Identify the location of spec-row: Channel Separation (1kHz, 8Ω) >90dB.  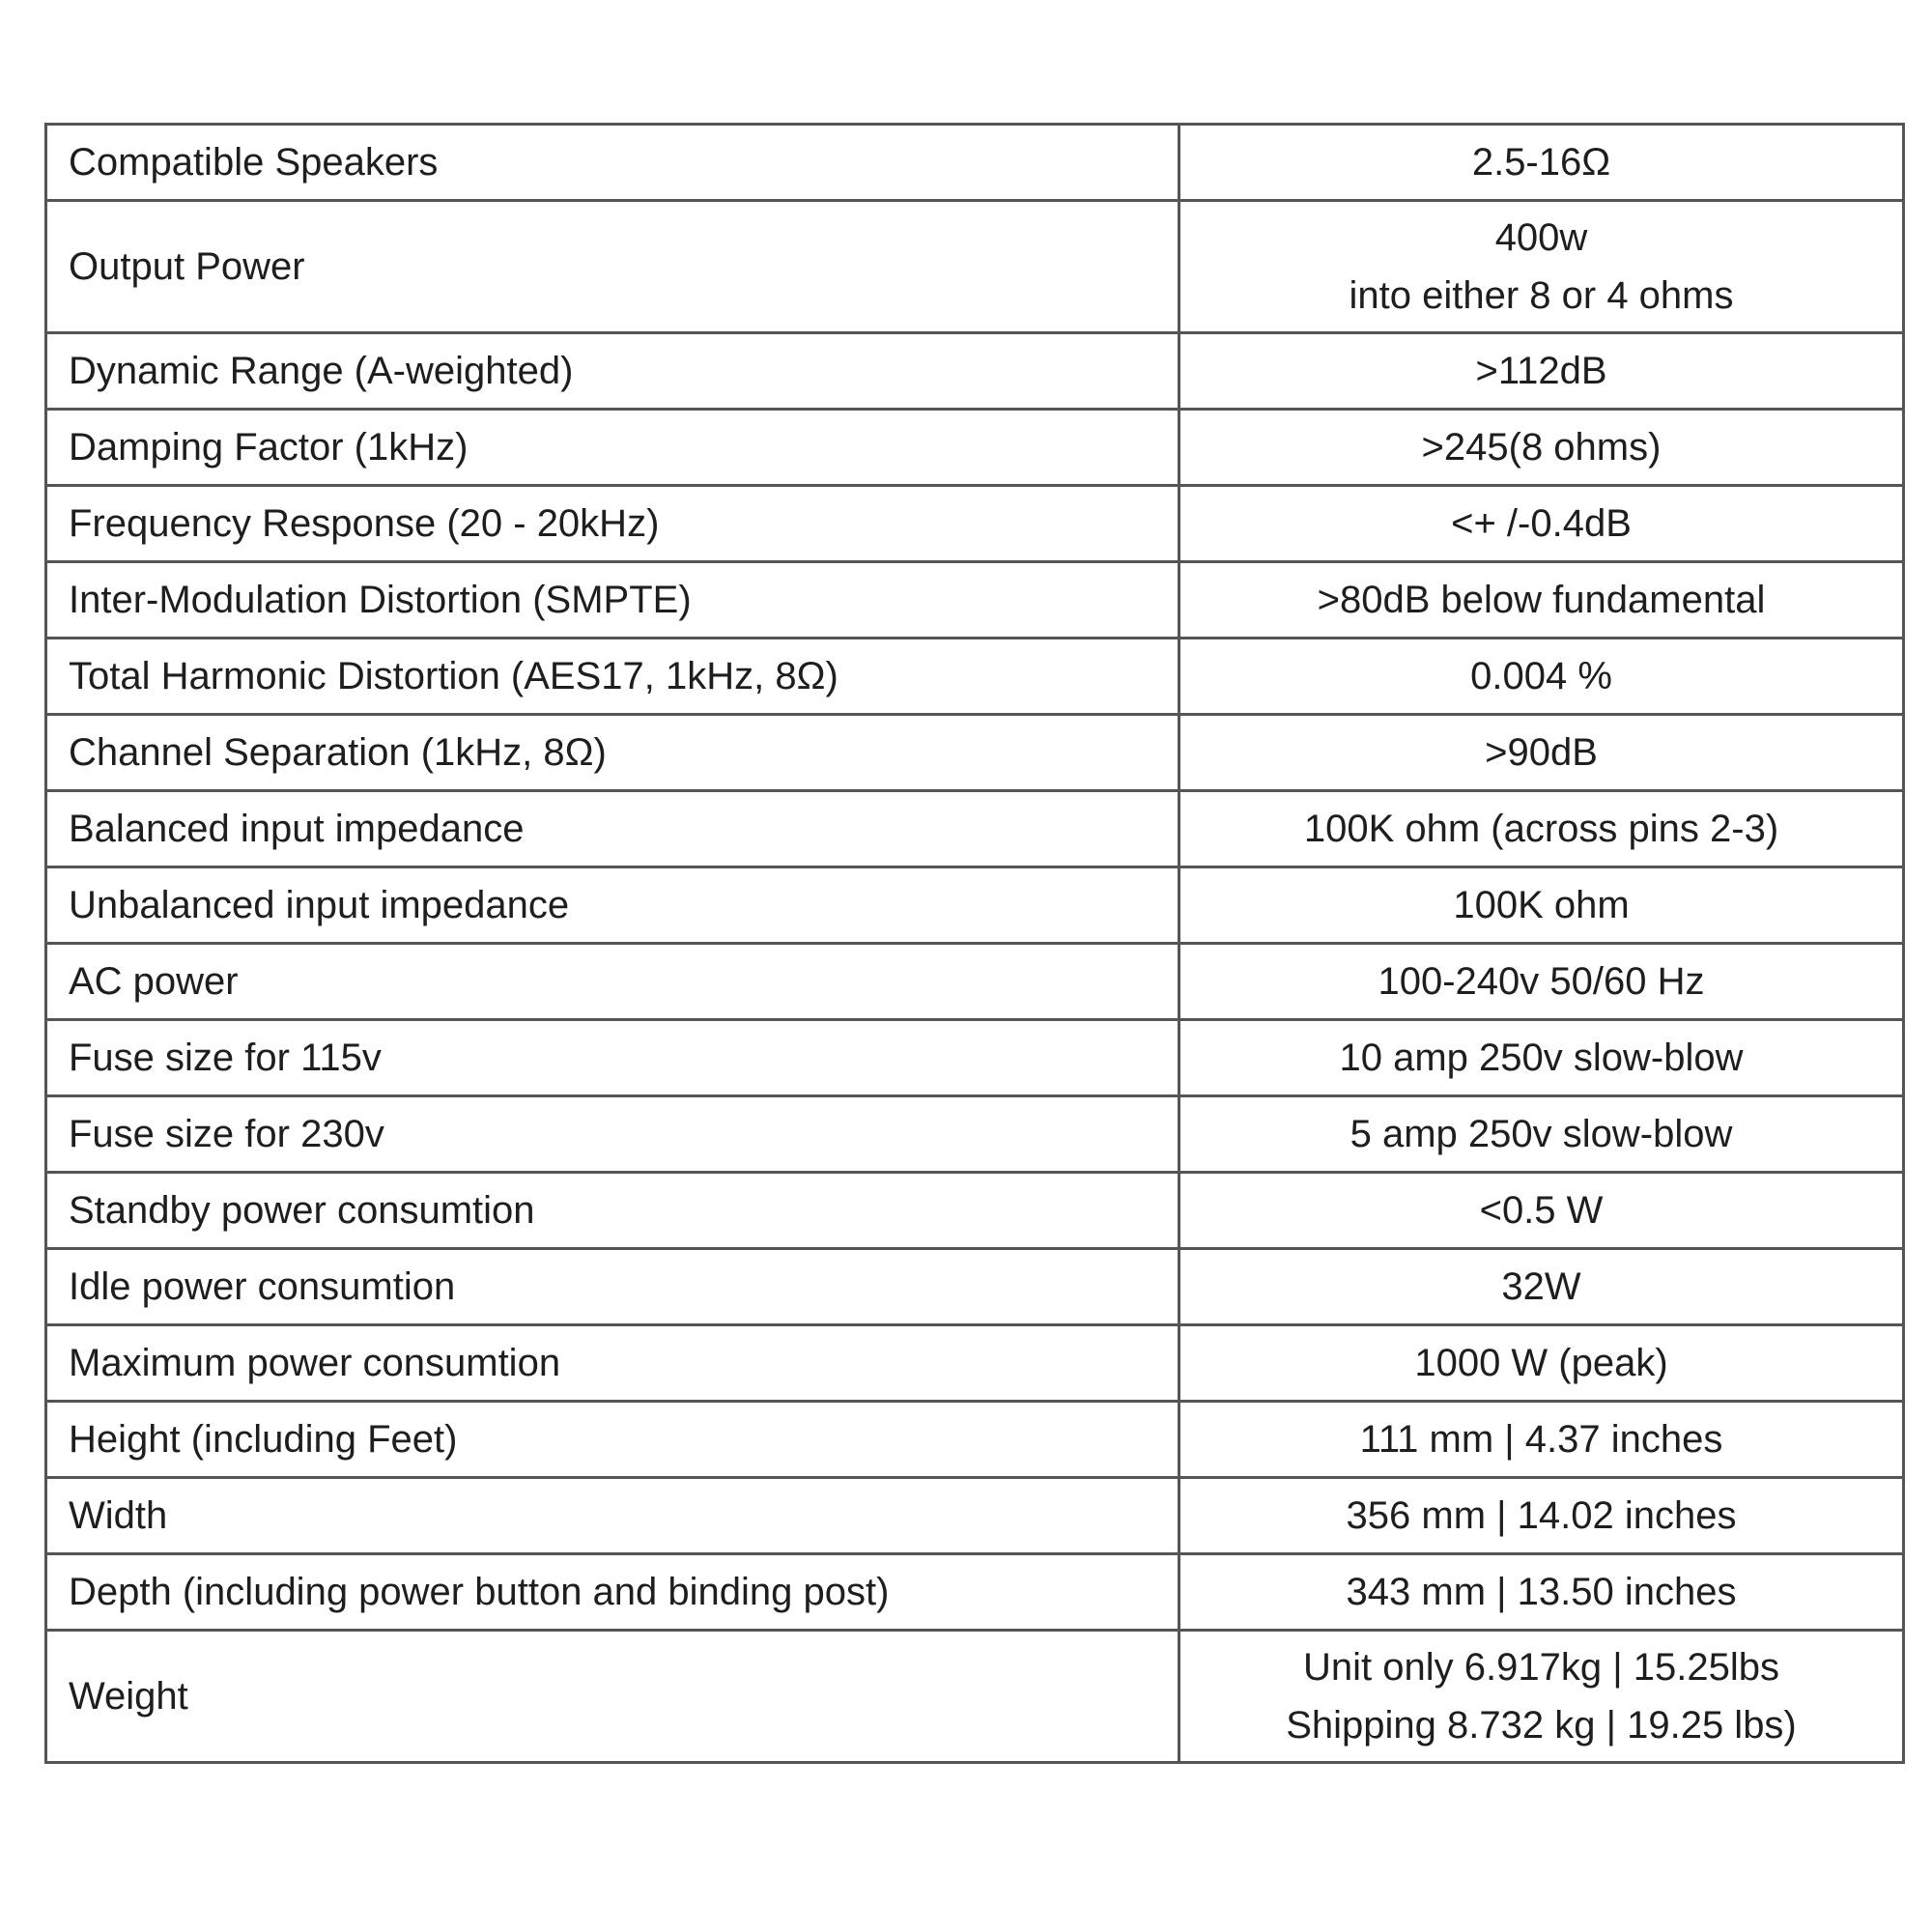
(974, 752).